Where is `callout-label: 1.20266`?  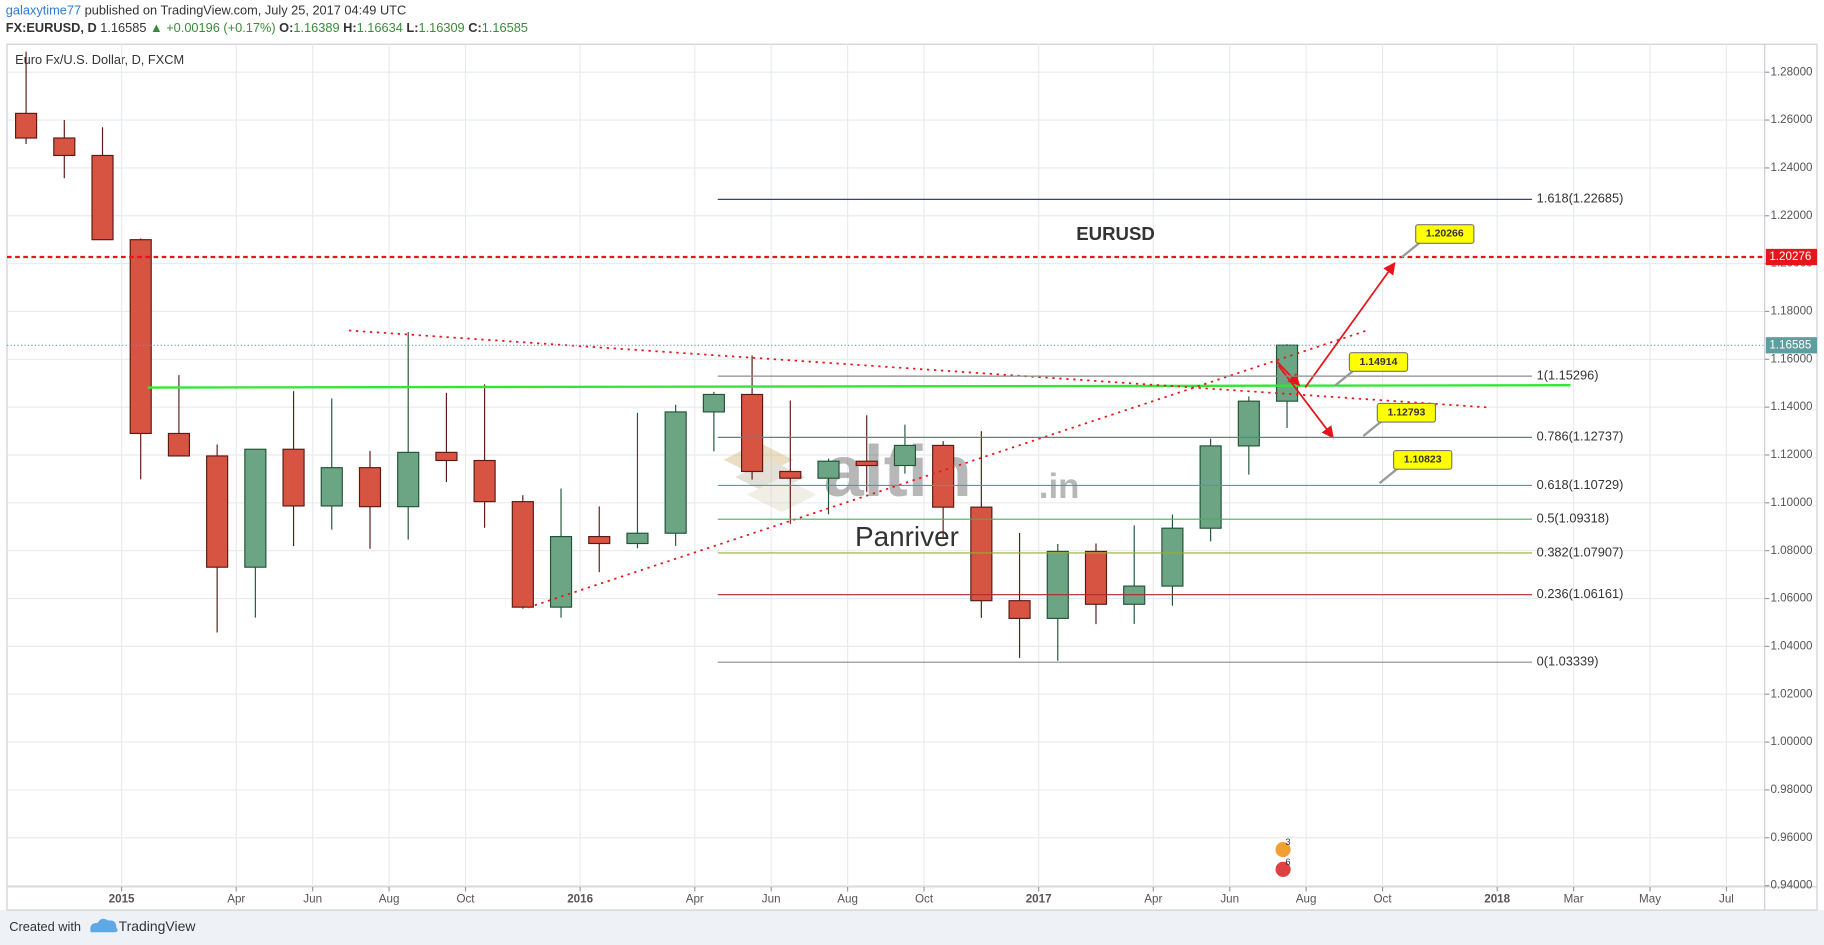 callout-label: 1.20266 is located at coordinates (1445, 234).